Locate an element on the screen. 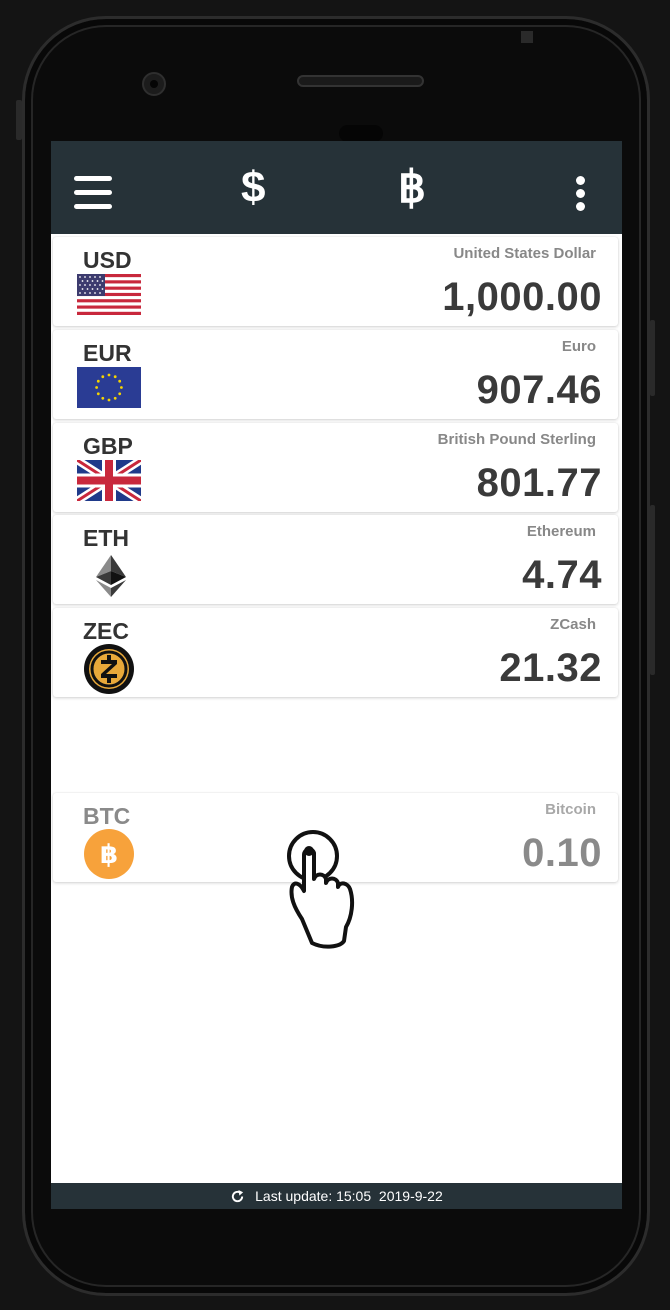  volume-button is located at coordinates (652, 358).